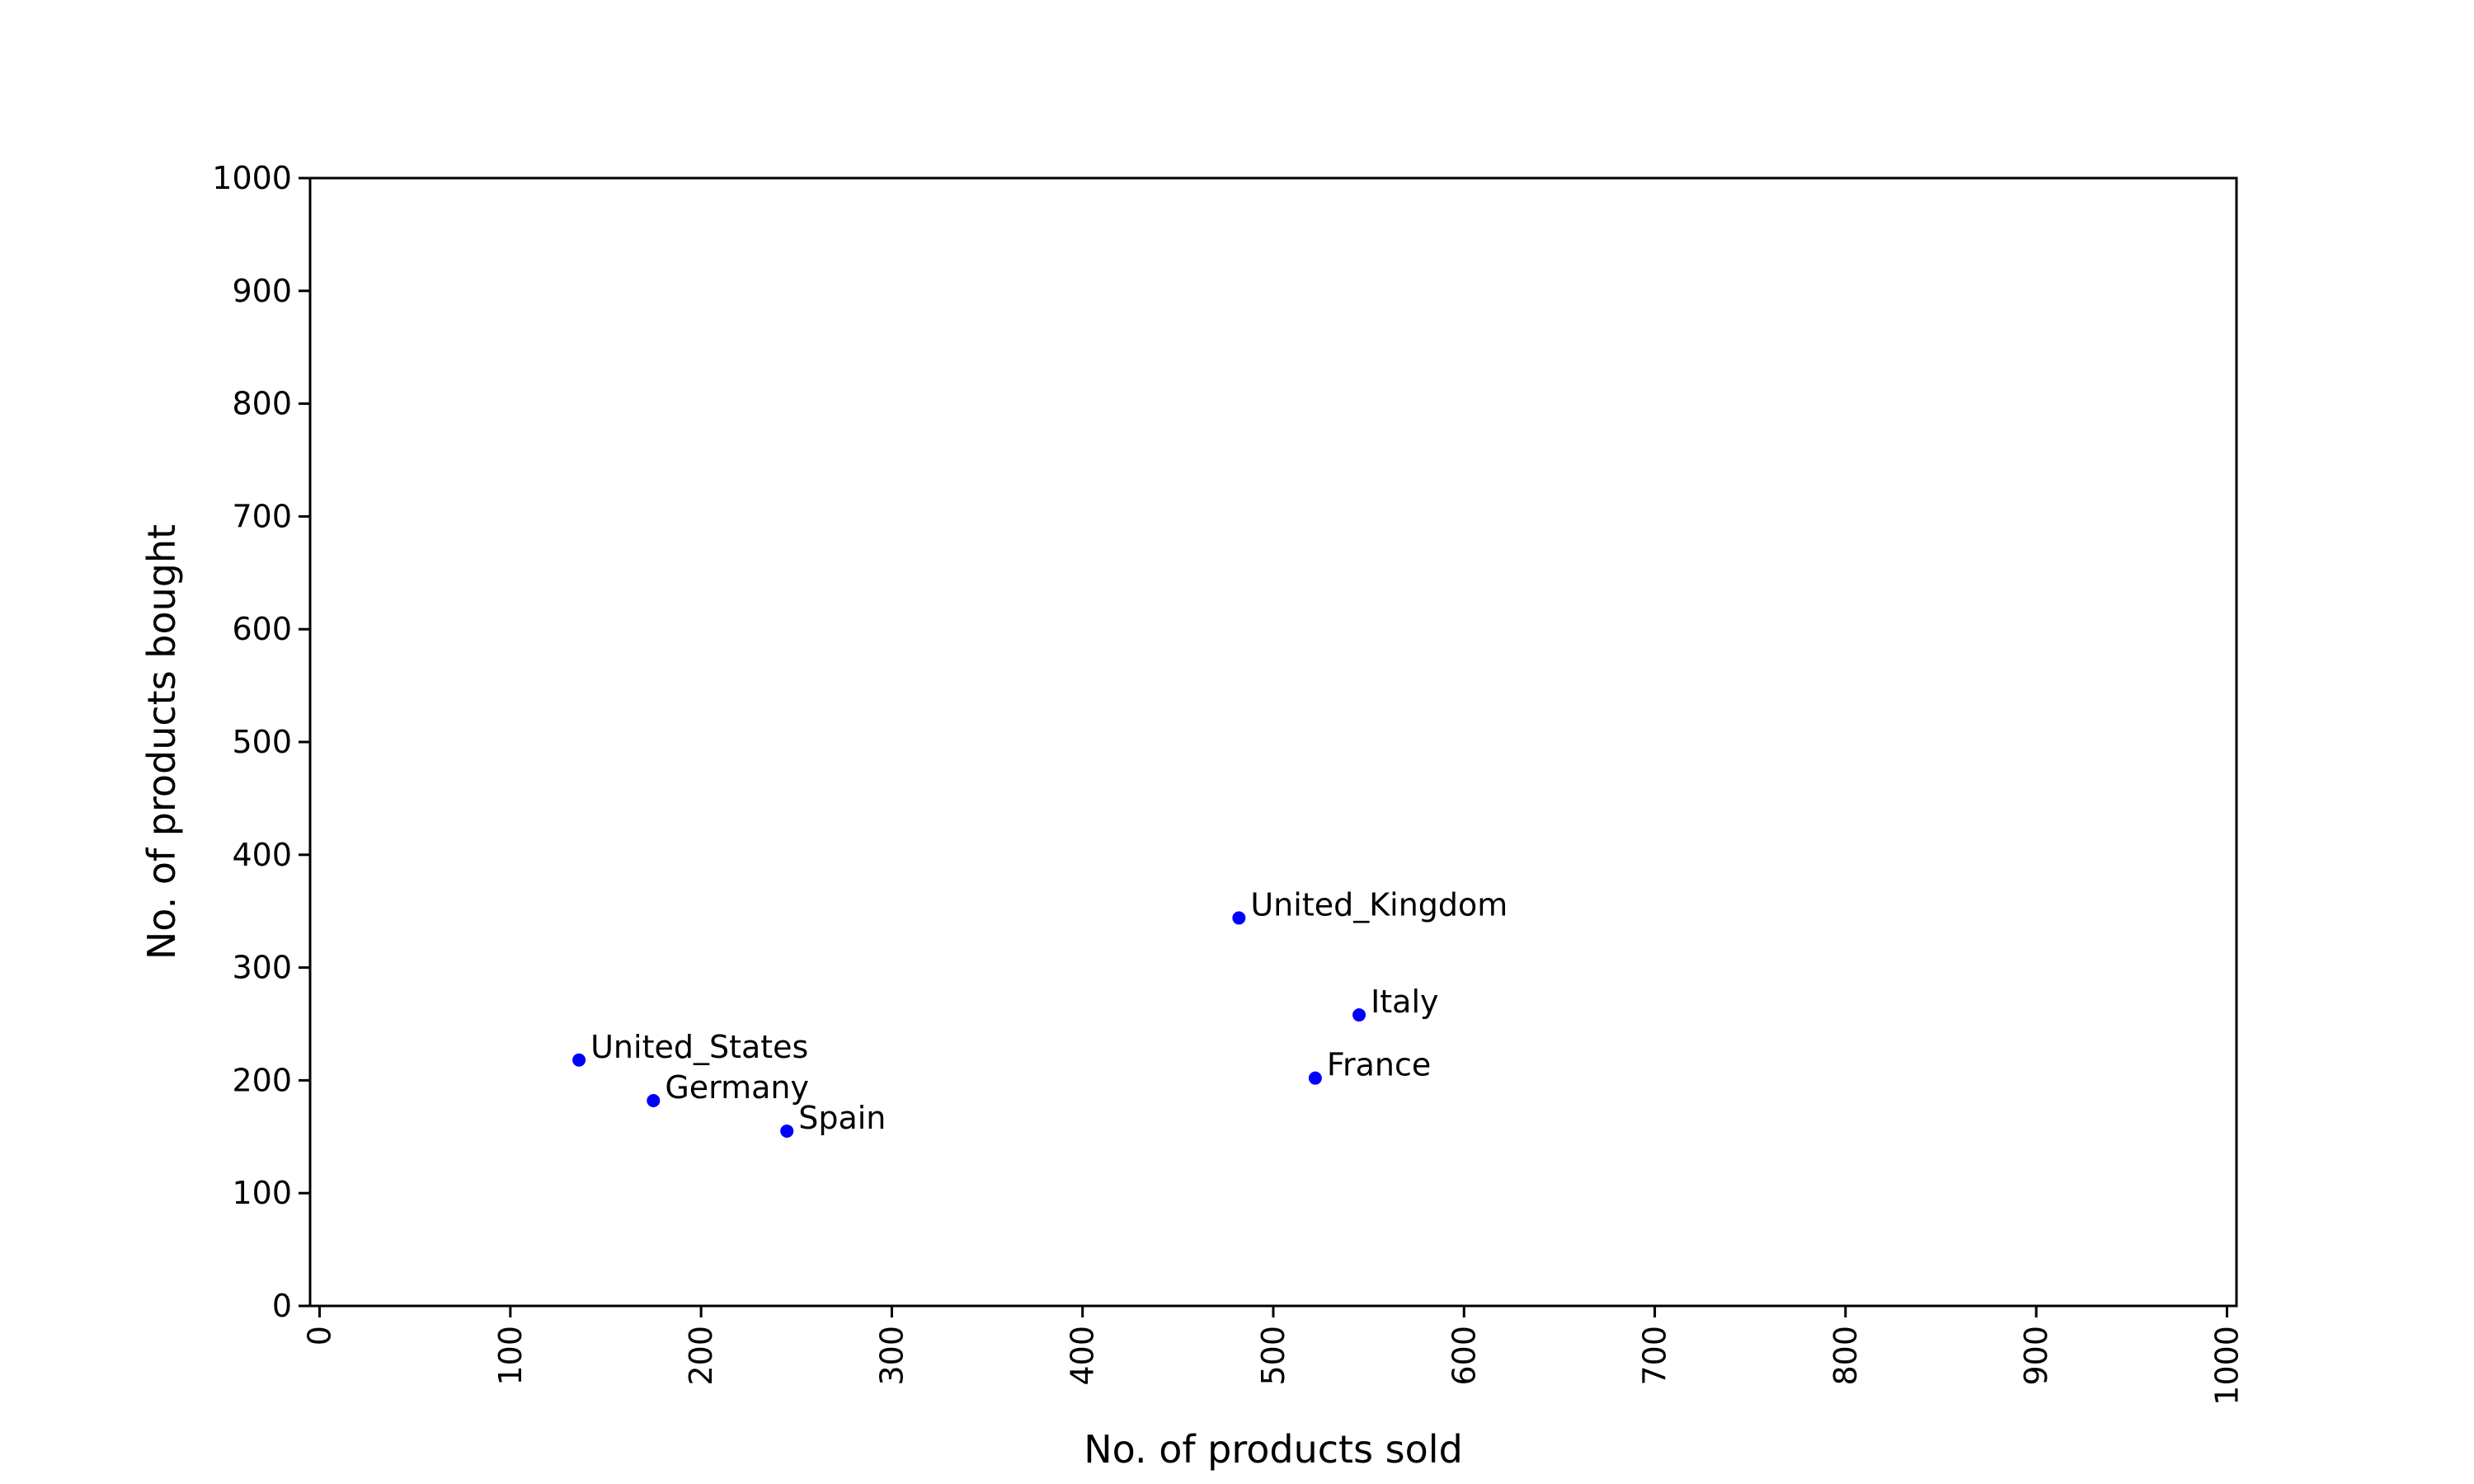 The height and width of the screenshot is (1484, 2474). What do you see at coordinates (1655, 1356) in the screenshot?
I see `x-tick-label: 700` at bounding box center [1655, 1356].